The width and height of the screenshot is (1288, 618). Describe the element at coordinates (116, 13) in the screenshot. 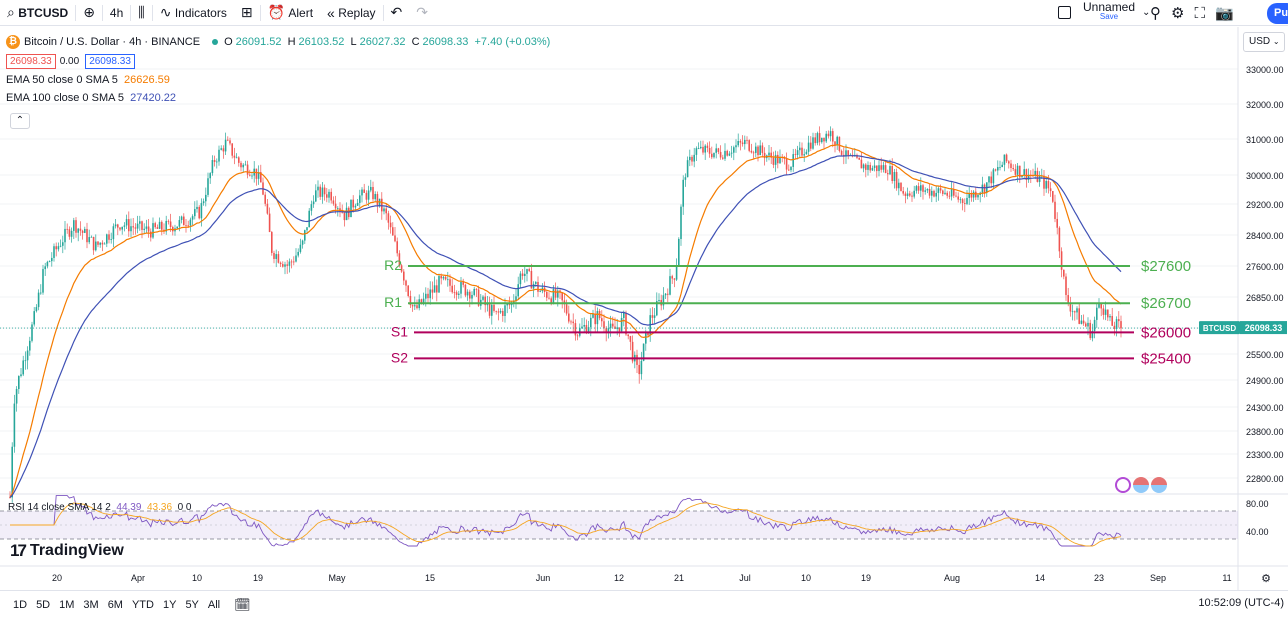

I see `interval-button: 4h` at that location.